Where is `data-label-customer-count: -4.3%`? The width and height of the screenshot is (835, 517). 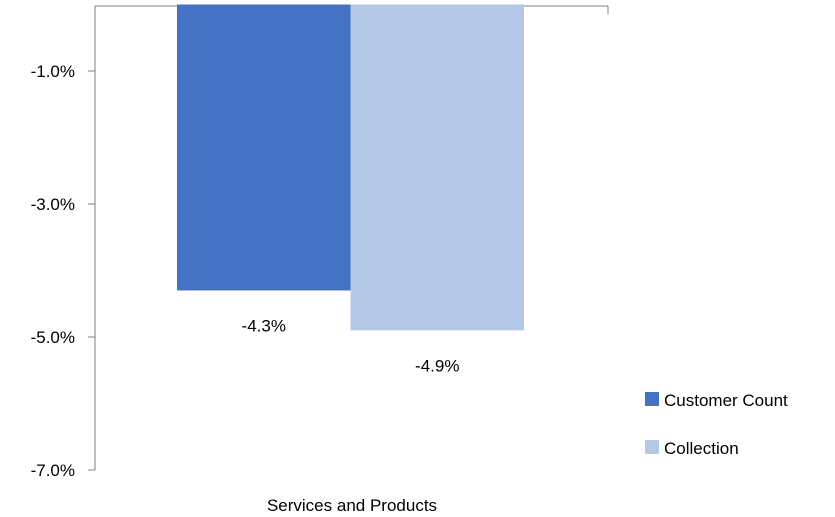
data-label-customer-count: -4.3% is located at coordinates (264, 325).